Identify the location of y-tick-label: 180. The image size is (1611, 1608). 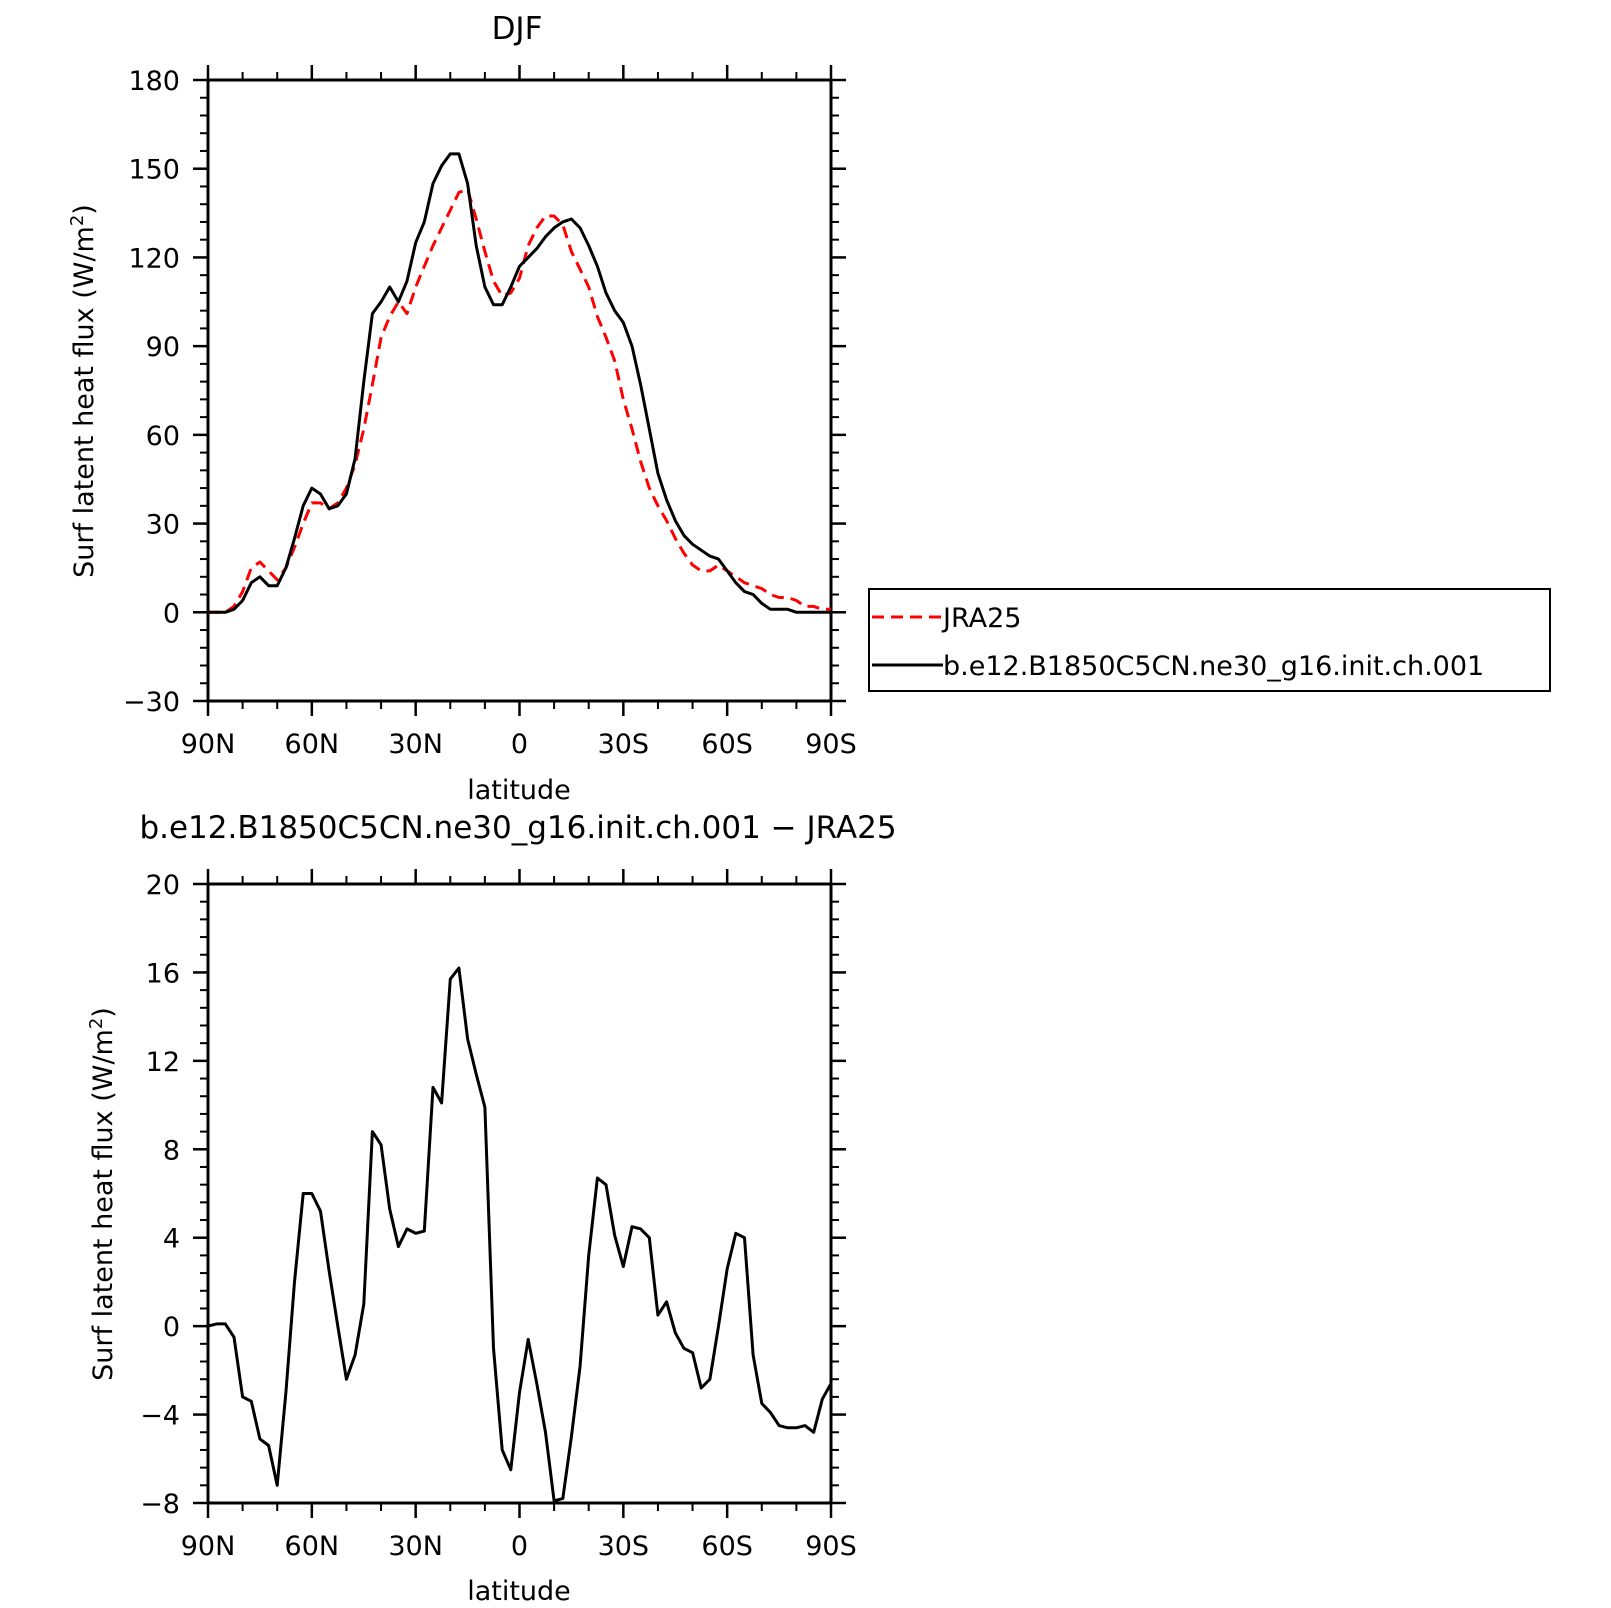
(154, 81).